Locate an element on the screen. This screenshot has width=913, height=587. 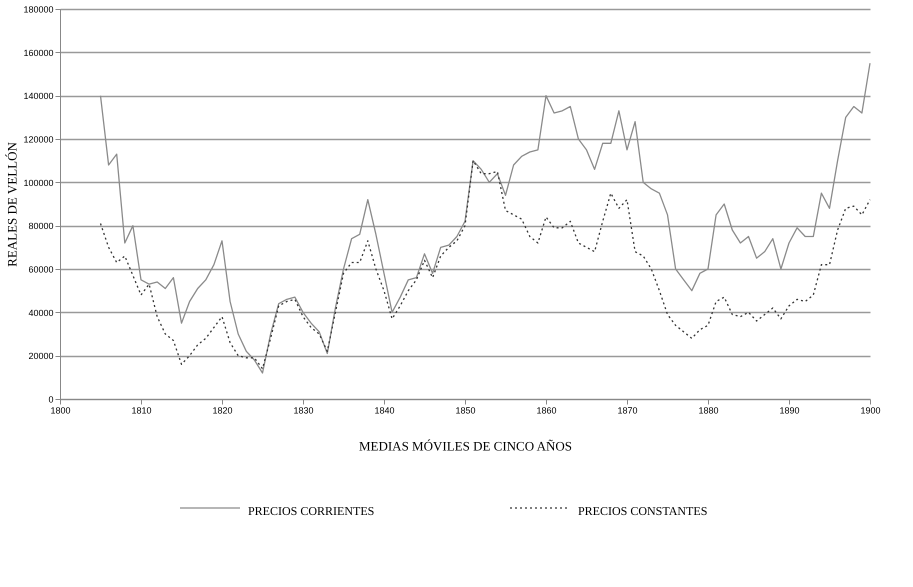
y-tick-label: 80000 is located at coordinates (41, 226).